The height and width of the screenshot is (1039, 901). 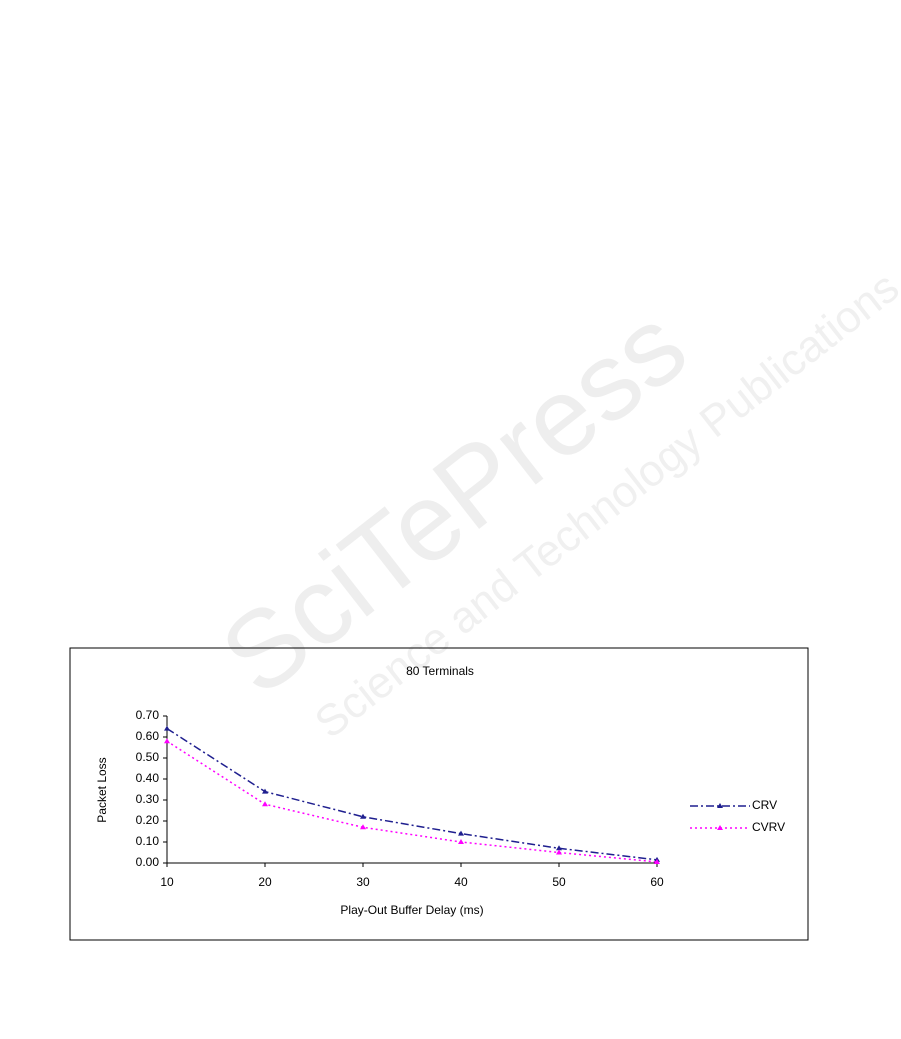 I want to click on y-axis-label: Packet Loss, so click(x=102, y=789).